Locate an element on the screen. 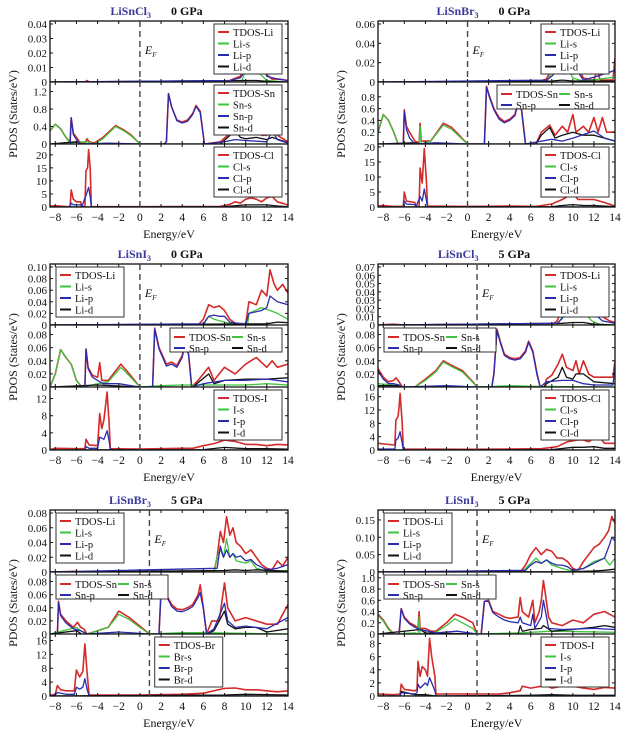 This screenshot has height=743, width=640. series-sn-total is located at coordinates (169, 608).